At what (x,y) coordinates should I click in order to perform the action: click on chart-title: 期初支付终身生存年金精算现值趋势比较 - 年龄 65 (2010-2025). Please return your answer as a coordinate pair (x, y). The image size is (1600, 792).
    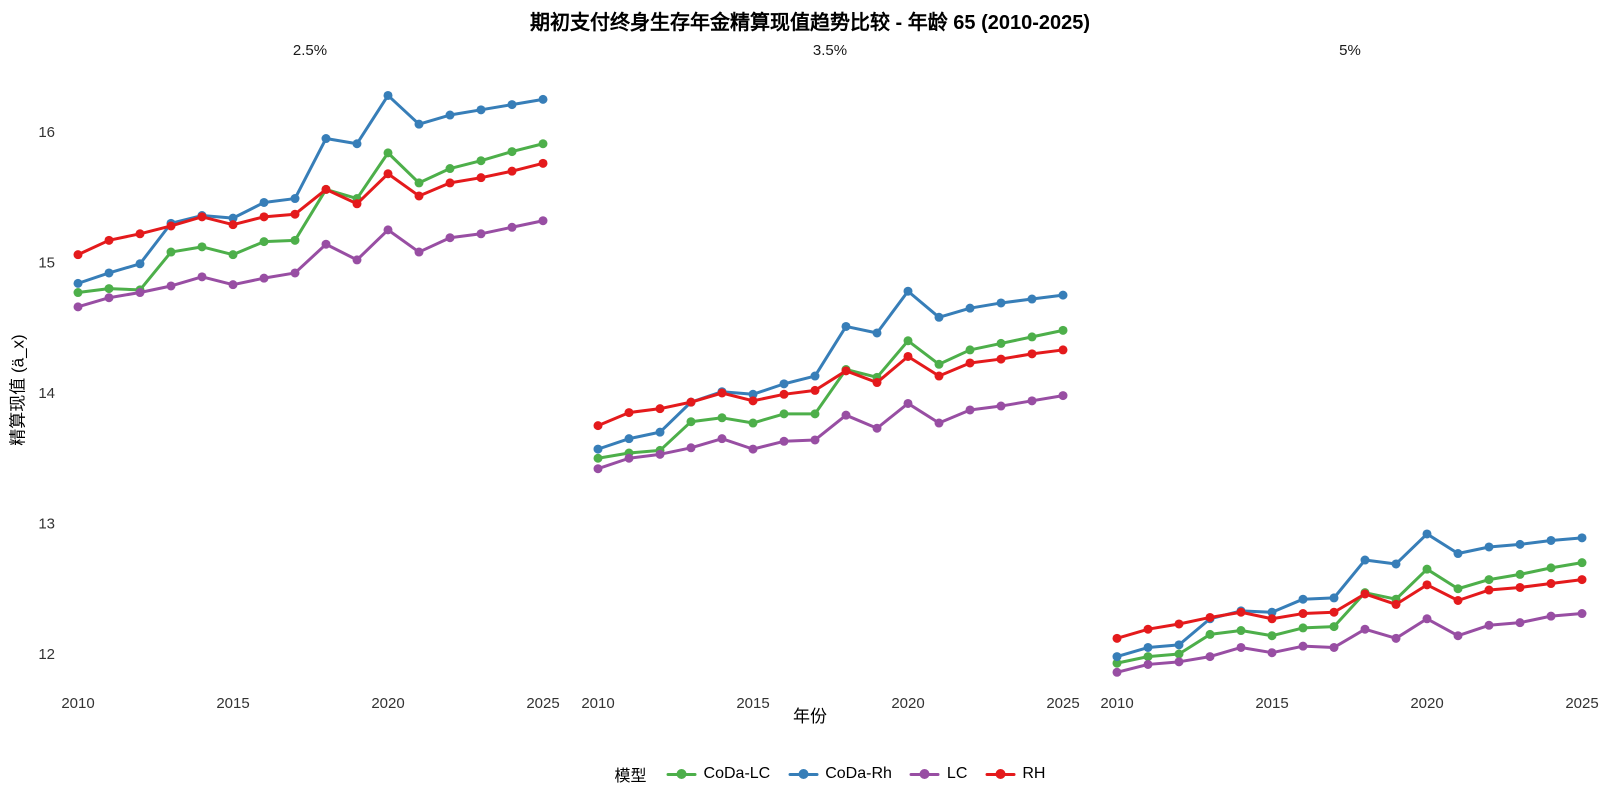
    Looking at the image, I should click on (810, 23).